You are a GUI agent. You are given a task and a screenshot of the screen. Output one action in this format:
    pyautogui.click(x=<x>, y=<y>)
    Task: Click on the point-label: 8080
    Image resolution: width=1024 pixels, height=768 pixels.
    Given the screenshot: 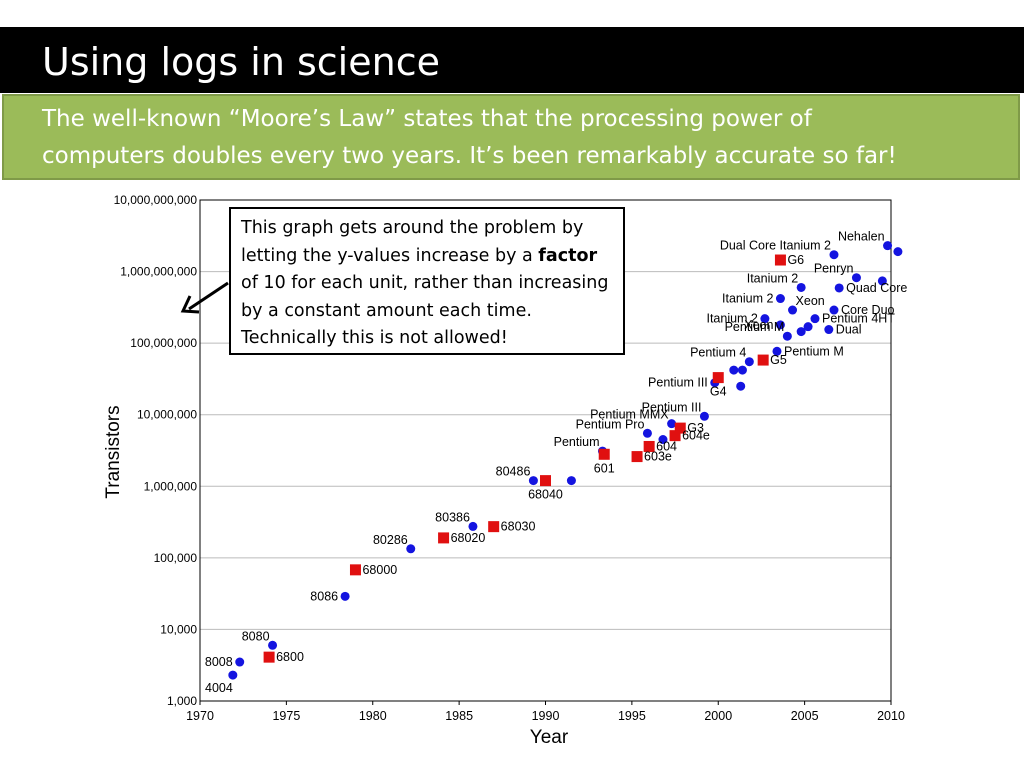 What is the action you would take?
    pyautogui.click(x=256, y=636)
    